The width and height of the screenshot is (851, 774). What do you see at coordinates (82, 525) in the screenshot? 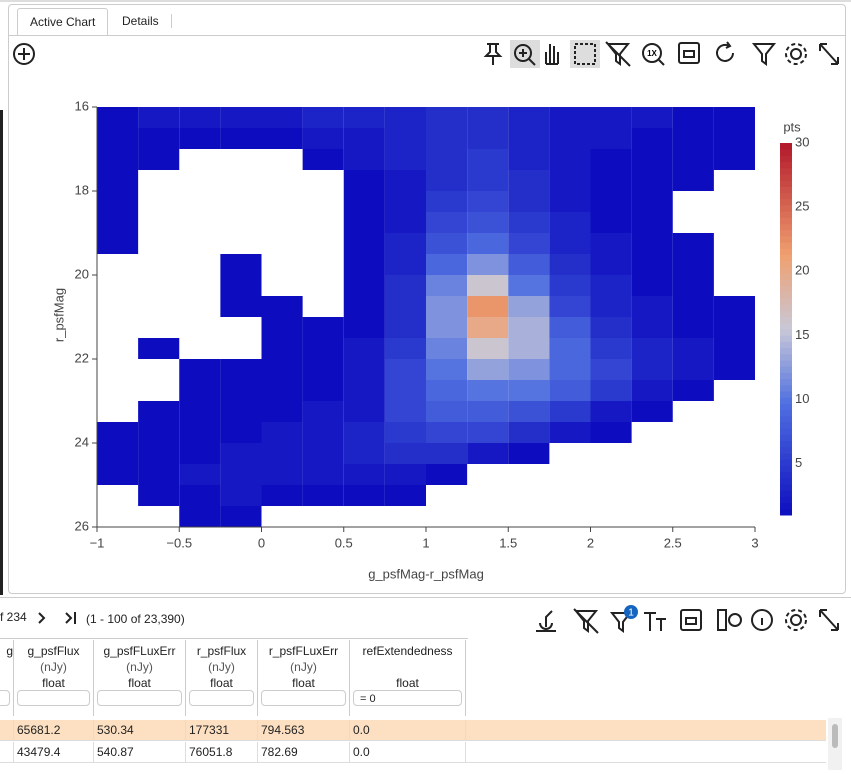
I see `y-tick-label: 26` at bounding box center [82, 525].